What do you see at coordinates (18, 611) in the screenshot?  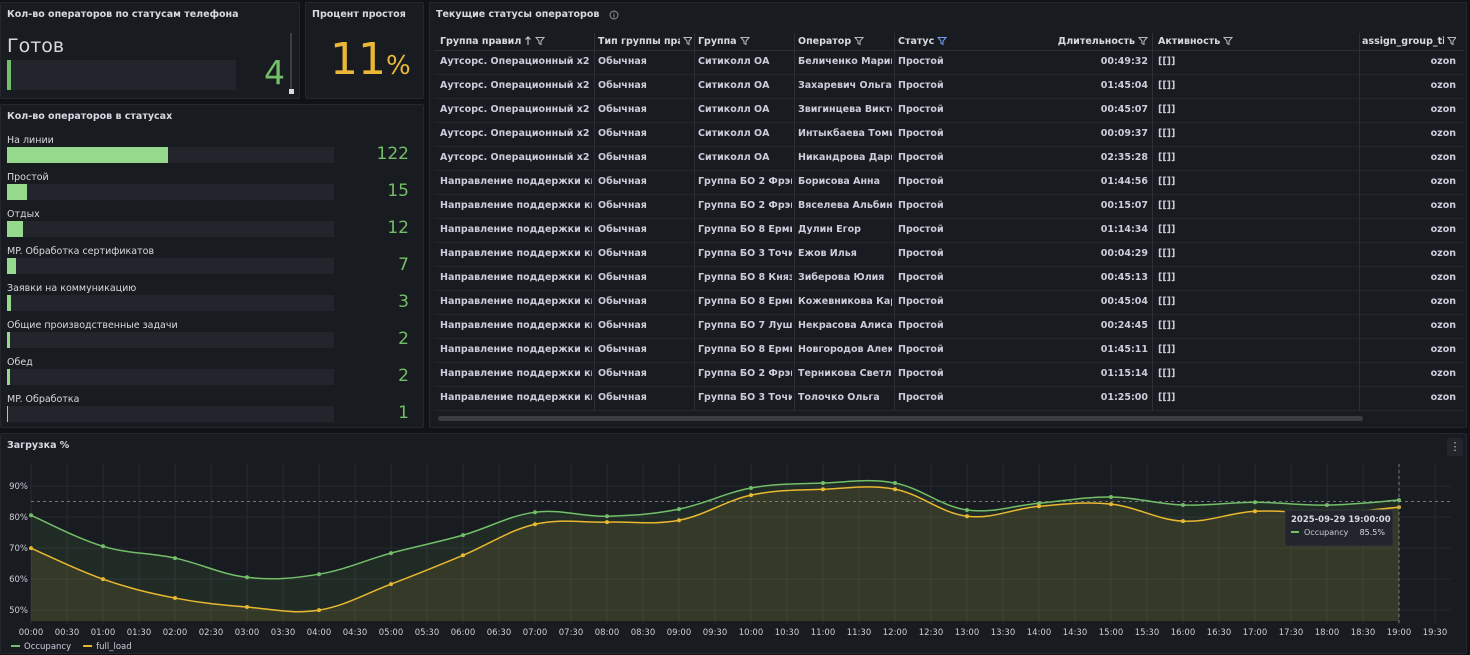 I see `y-tick-label: 50%` at bounding box center [18, 611].